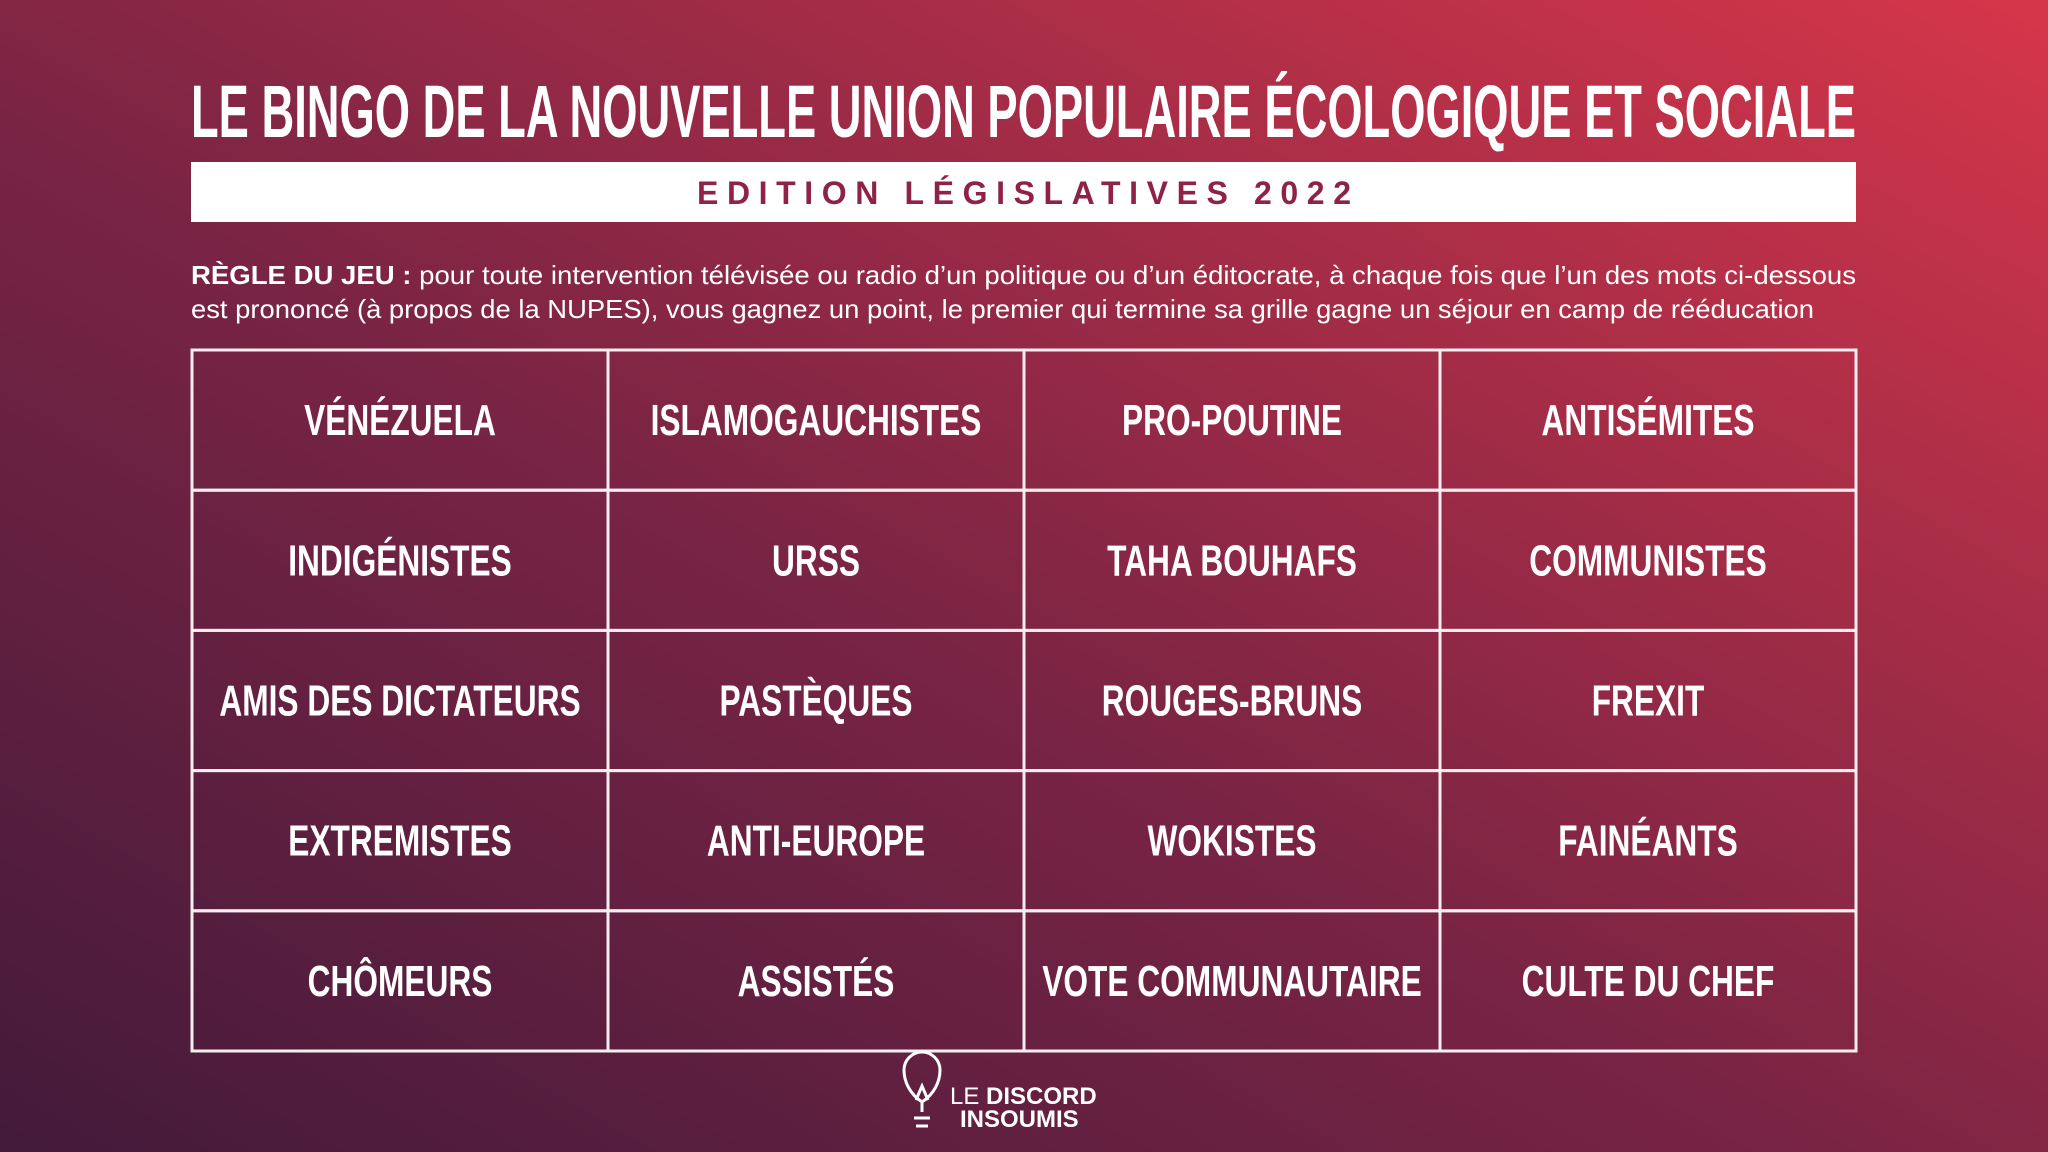 Image resolution: width=2048 pixels, height=1152 pixels. I want to click on cell-label: ROUGES-BRUNS, so click(1232, 700).